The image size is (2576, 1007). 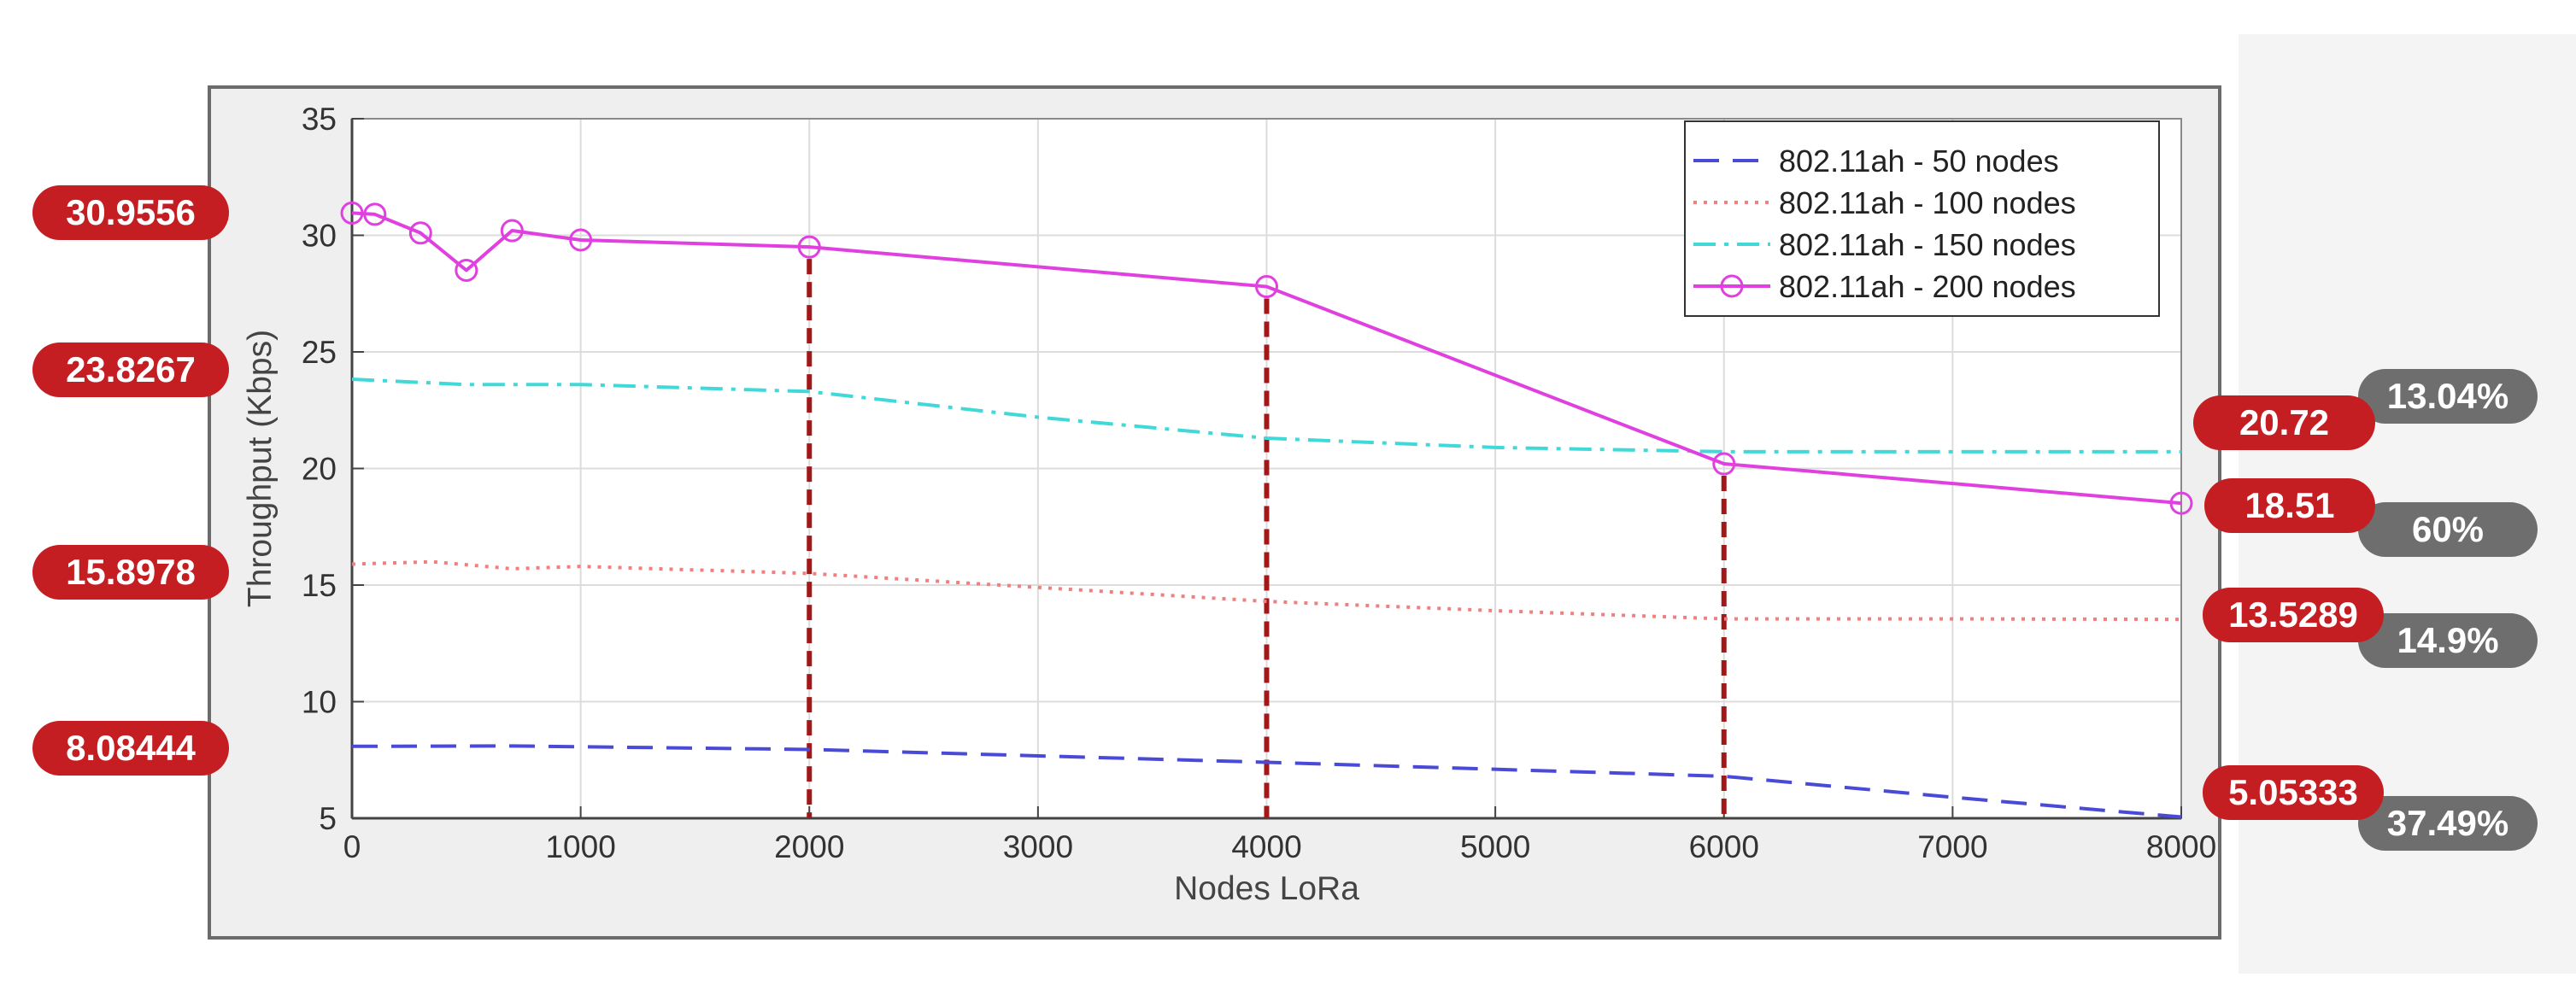 I want to click on x-axis-title: Nodes LoRa, so click(x=1266, y=889).